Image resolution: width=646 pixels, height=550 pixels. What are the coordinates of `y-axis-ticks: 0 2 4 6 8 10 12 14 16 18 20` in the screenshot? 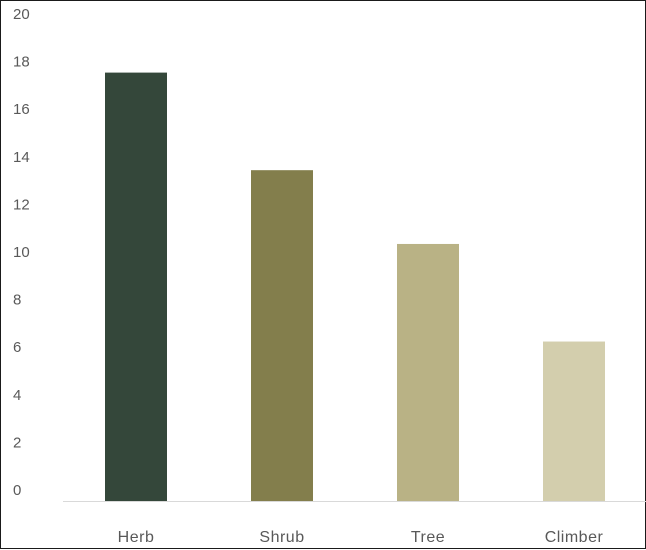 It's located at (21, 252).